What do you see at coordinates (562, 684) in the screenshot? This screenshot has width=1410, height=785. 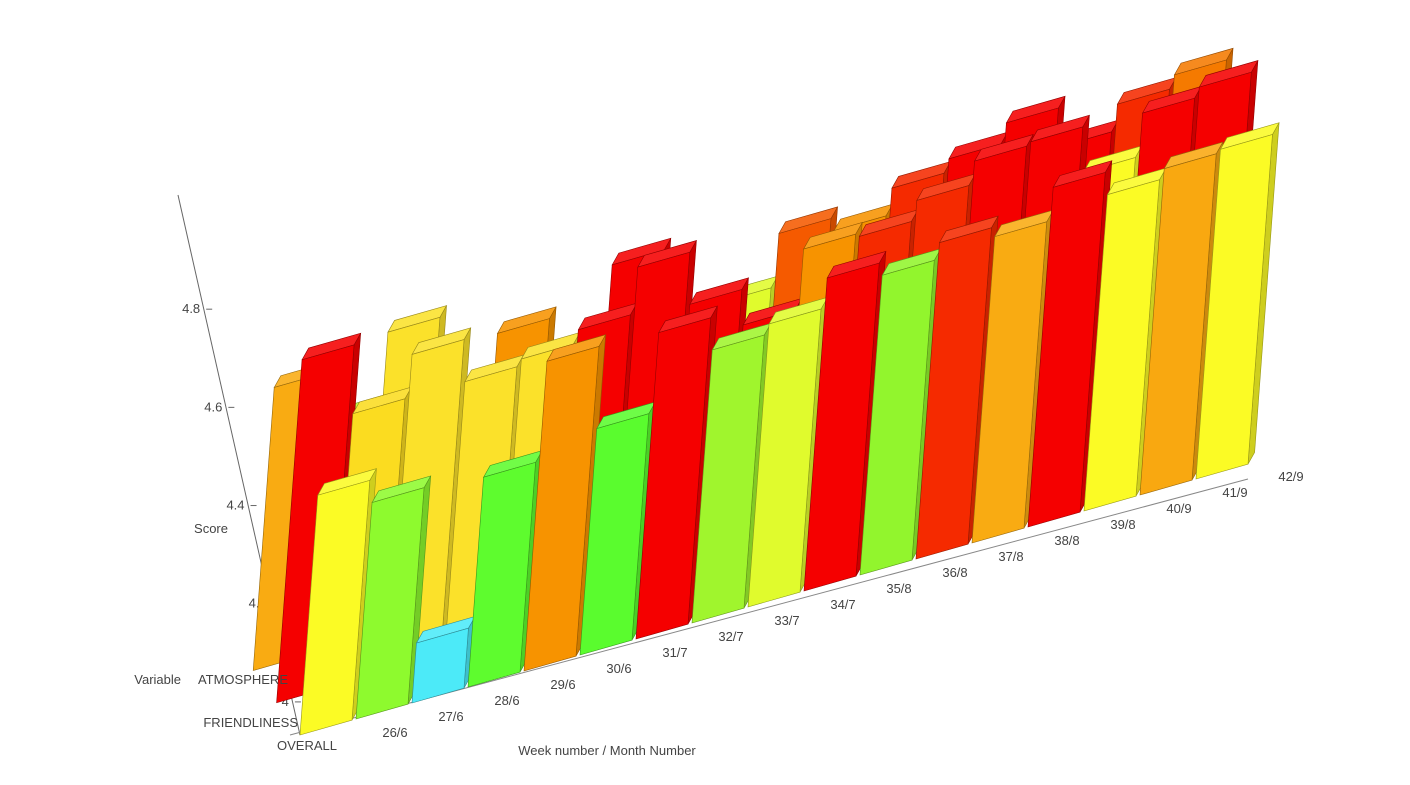 I see `x-tick-label: 29/6` at bounding box center [562, 684].